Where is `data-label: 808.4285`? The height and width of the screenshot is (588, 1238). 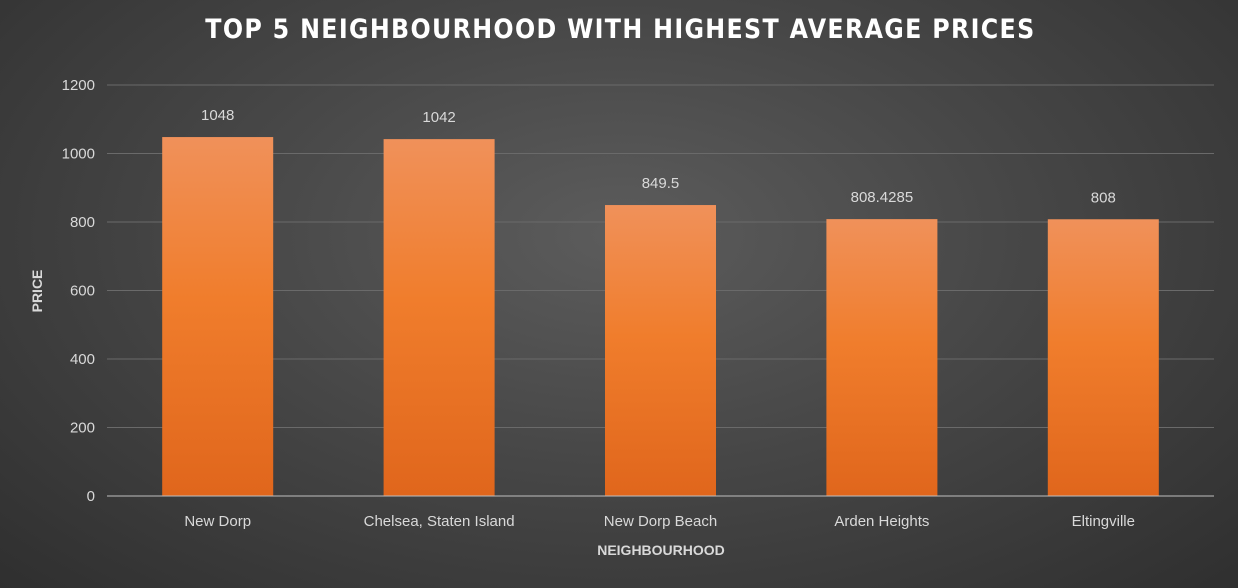
data-label: 808.4285 is located at coordinates (882, 197).